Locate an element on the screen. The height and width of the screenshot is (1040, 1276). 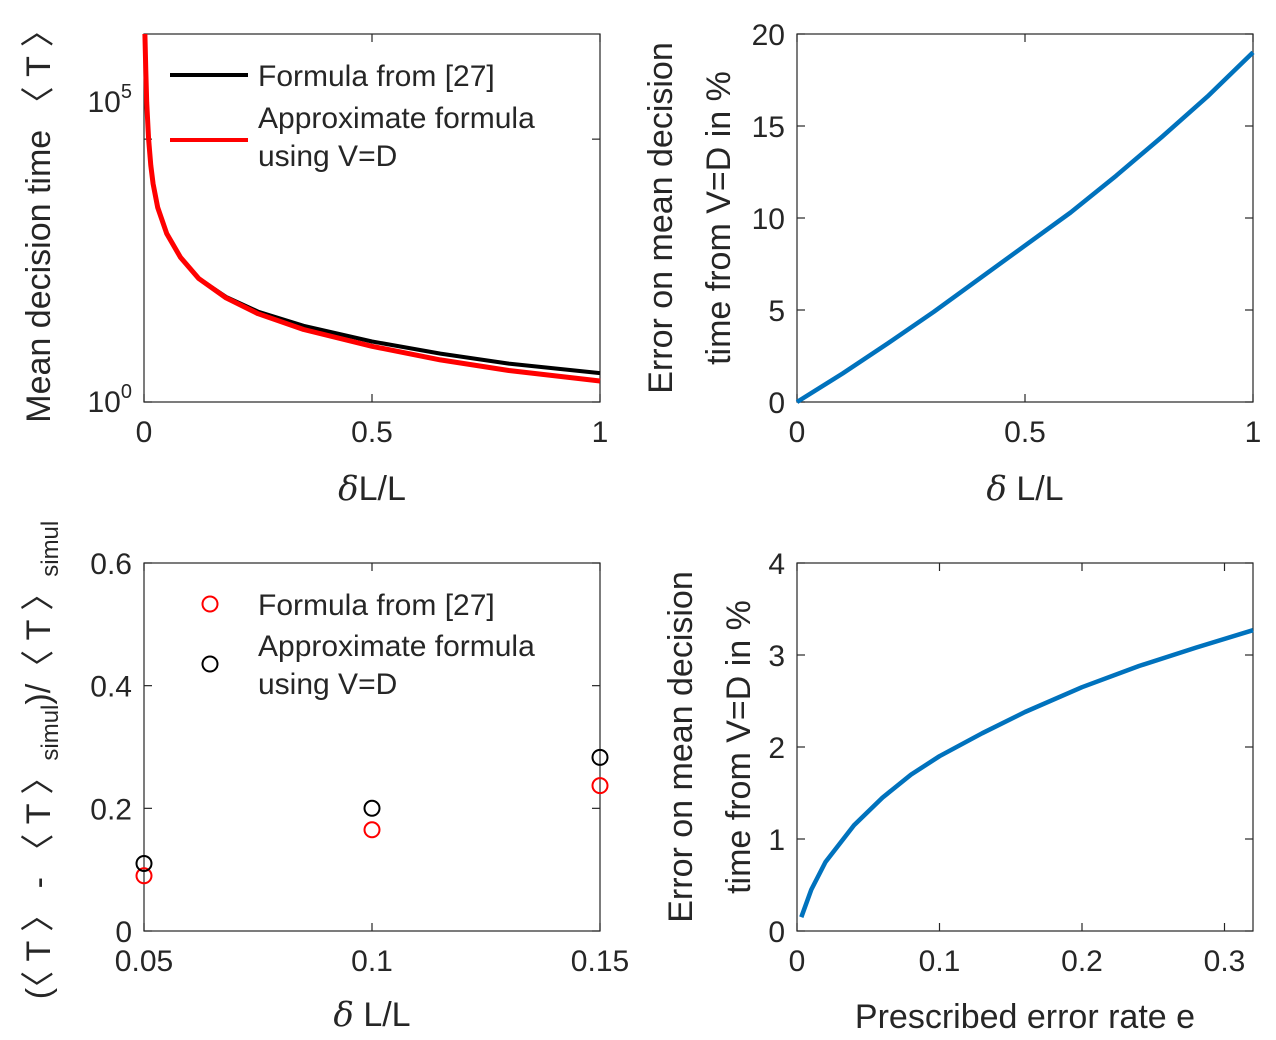
ylabel-bottom-right-line1: Error on mean decision is located at coordinates (681, 747).